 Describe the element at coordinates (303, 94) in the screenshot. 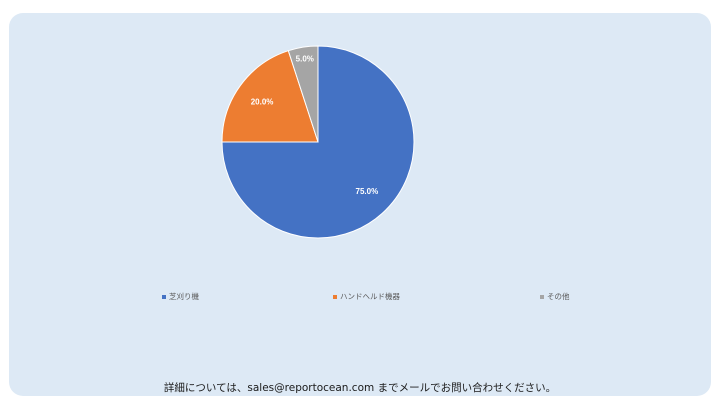

I see `pie-slice-other` at that location.